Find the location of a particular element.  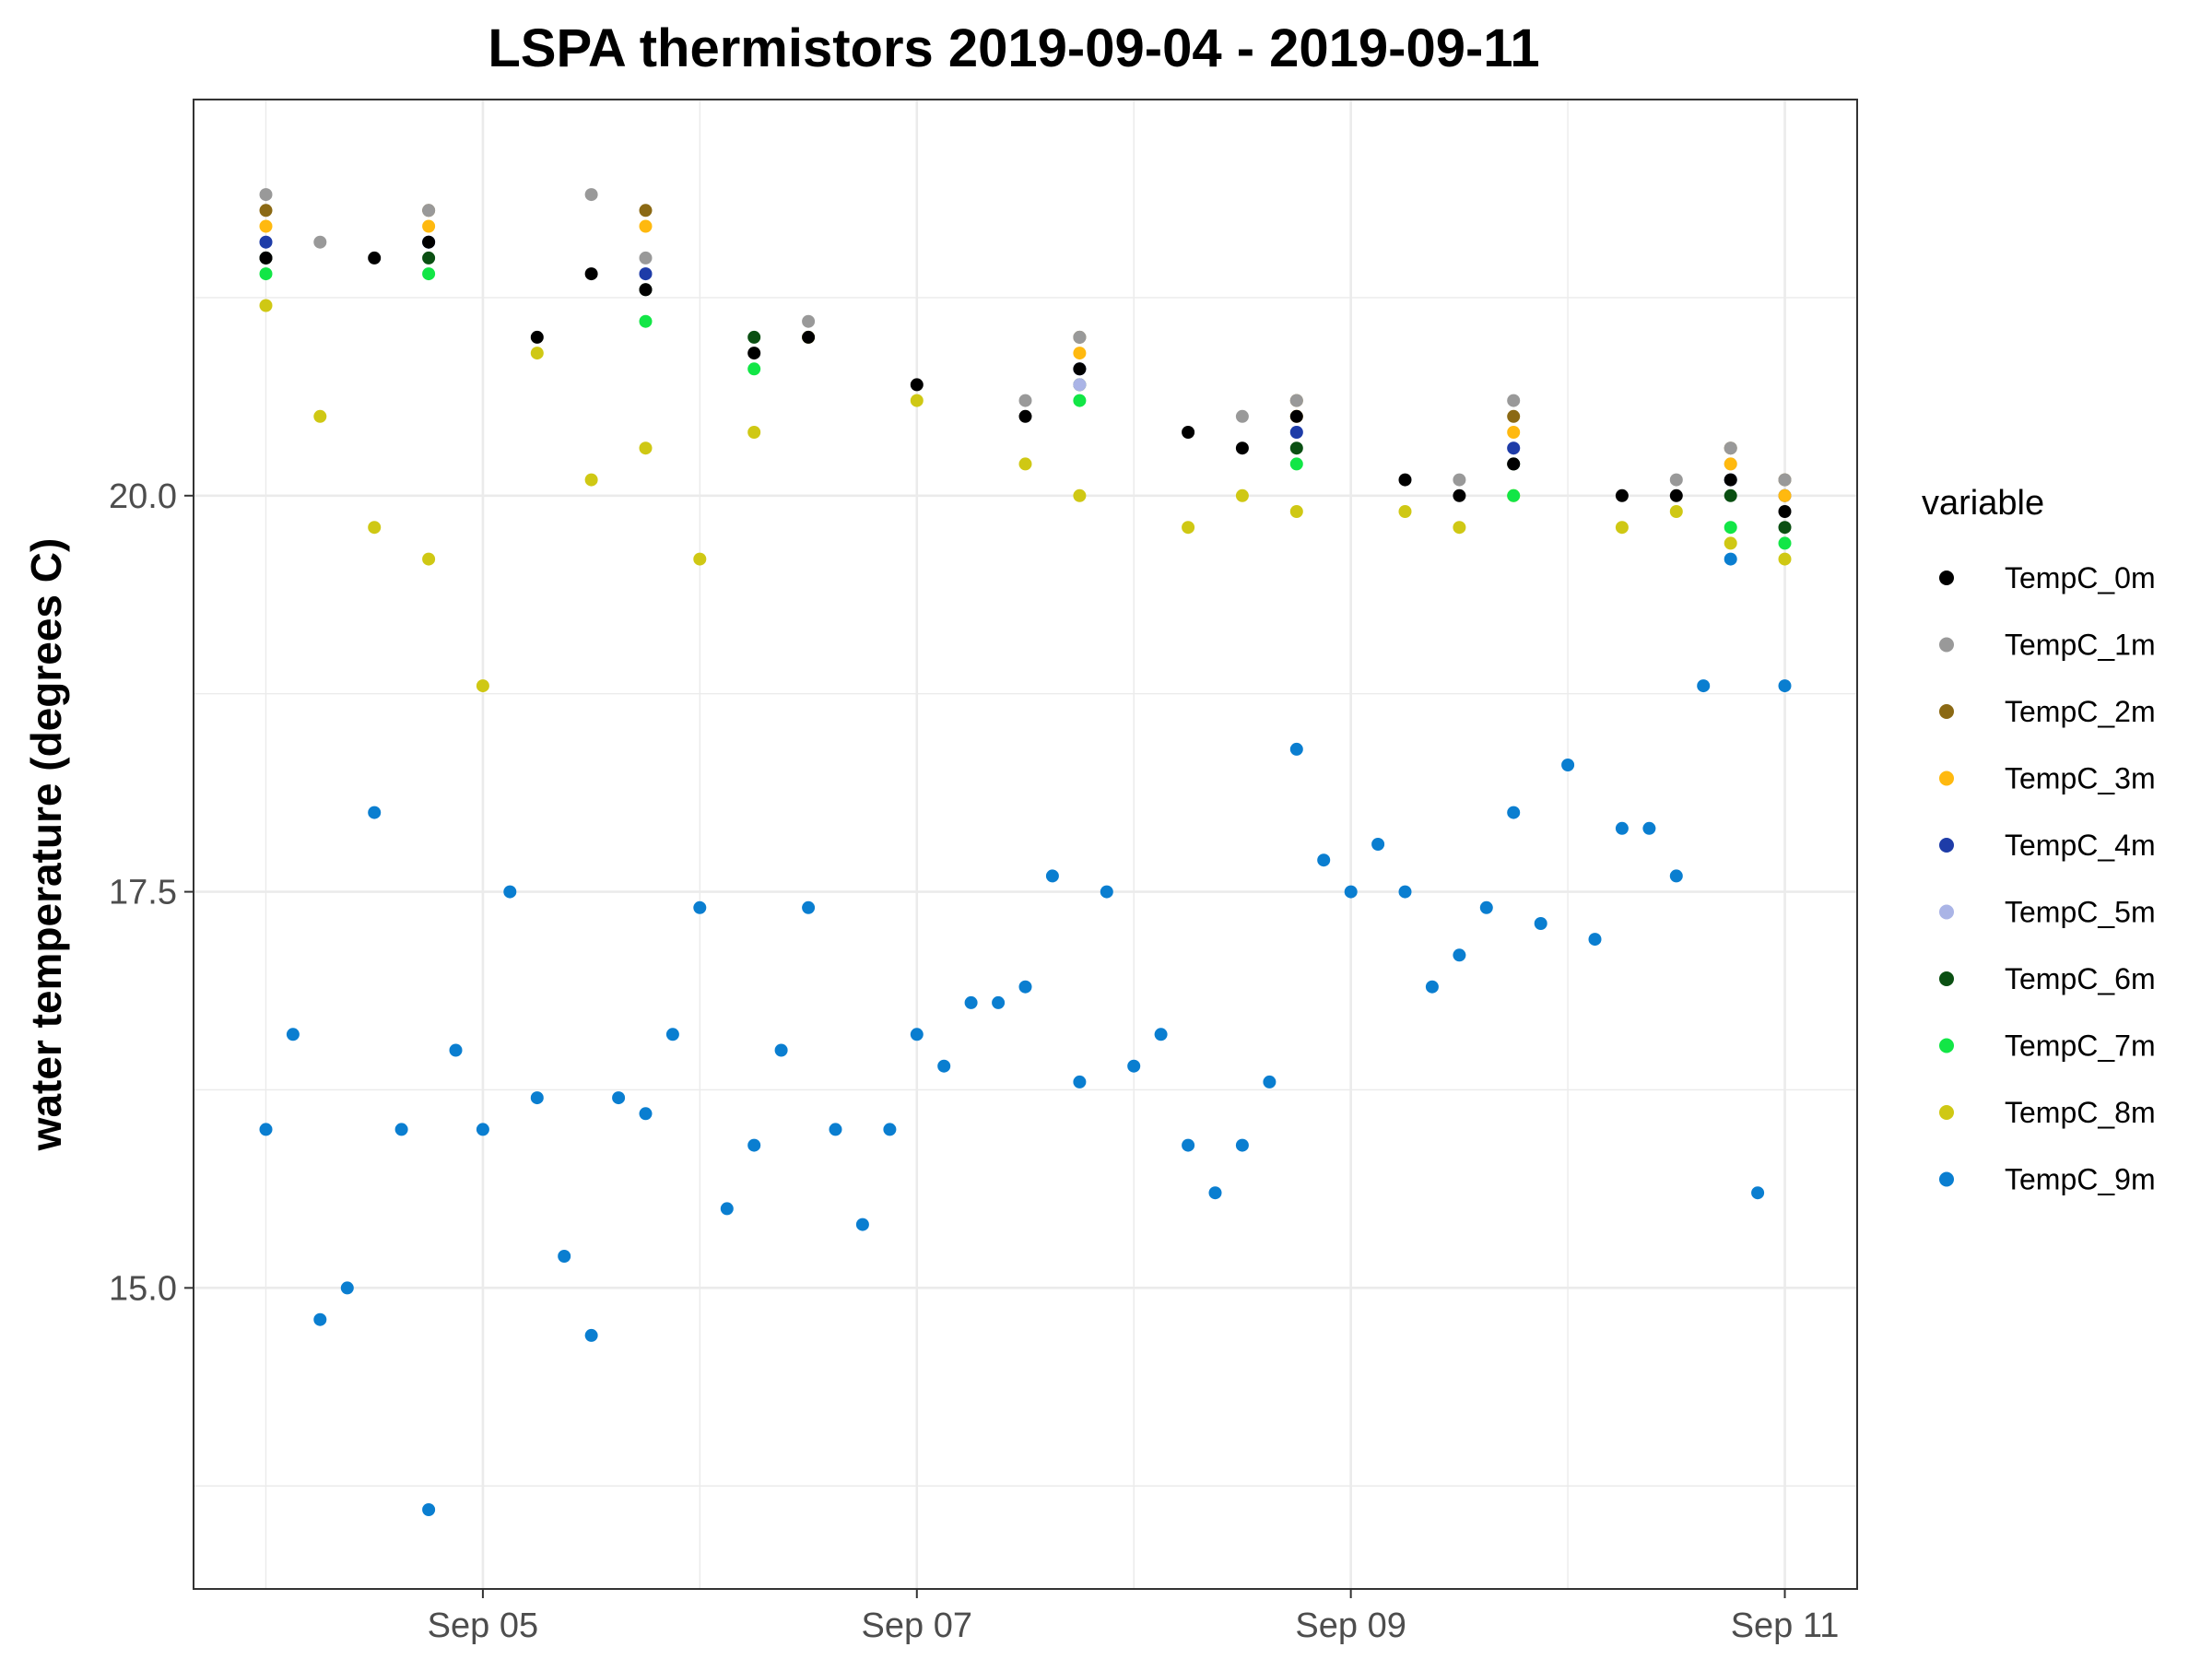

legend-item: TempC_5m is located at coordinates (2047, 912).